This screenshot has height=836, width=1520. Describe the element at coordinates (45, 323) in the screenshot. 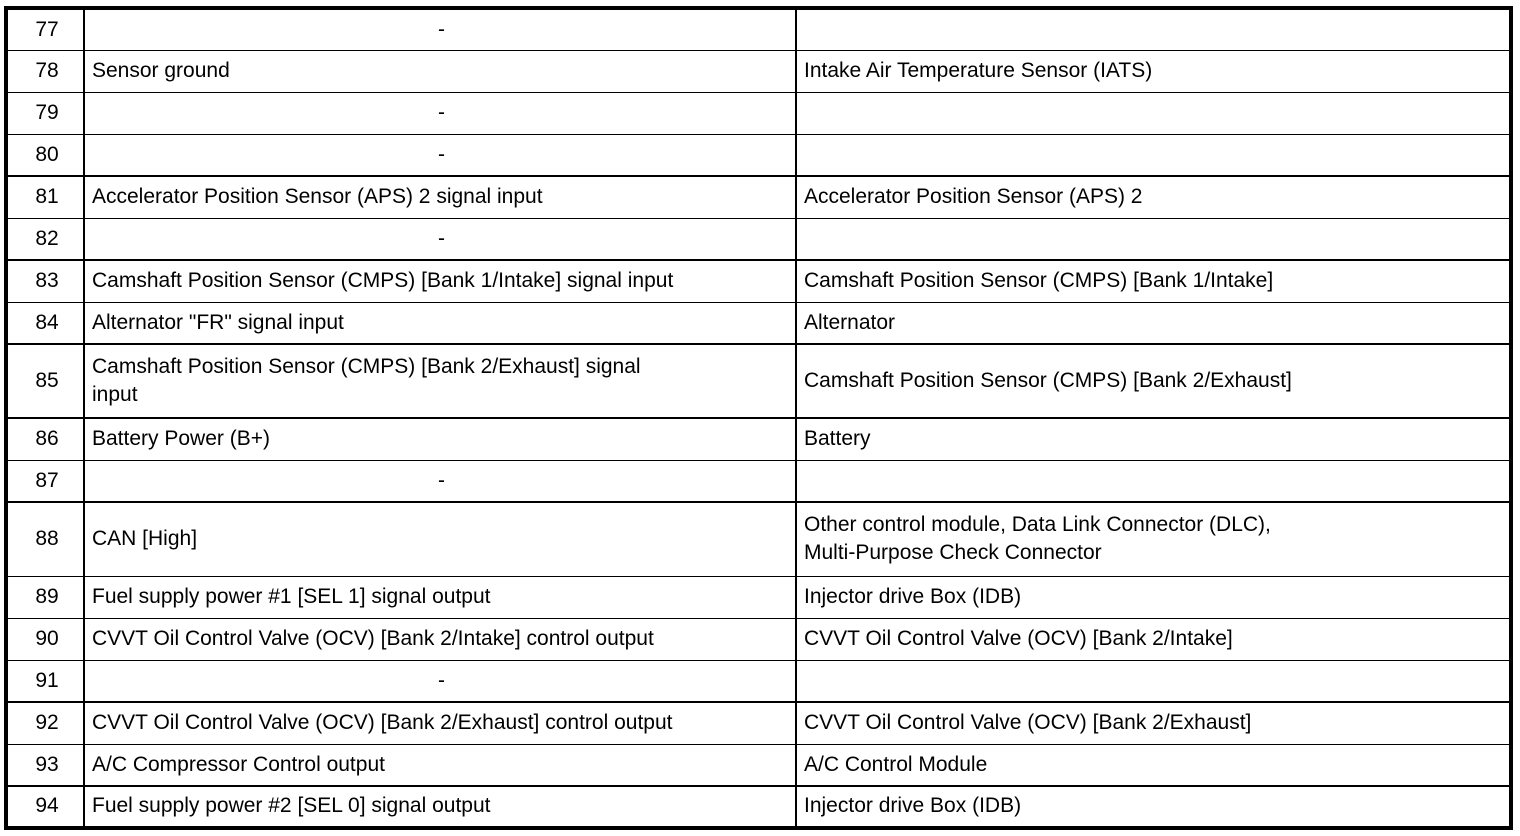

I see `pin-number: 84` at that location.